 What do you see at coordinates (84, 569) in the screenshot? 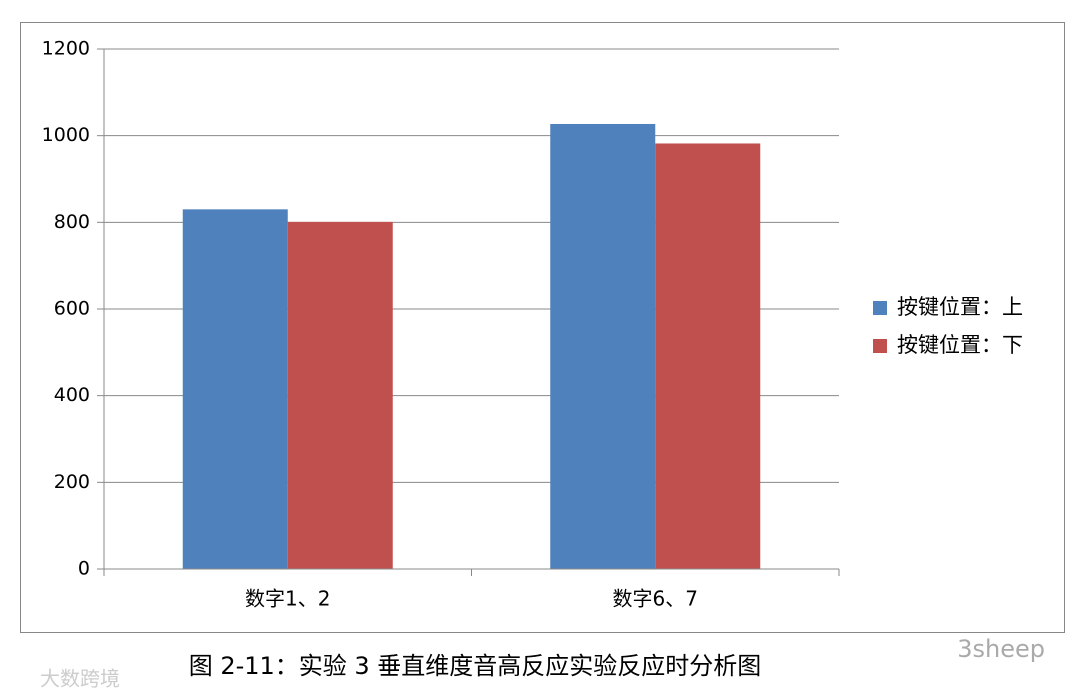
I see `y-tick-label: 0` at bounding box center [84, 569].